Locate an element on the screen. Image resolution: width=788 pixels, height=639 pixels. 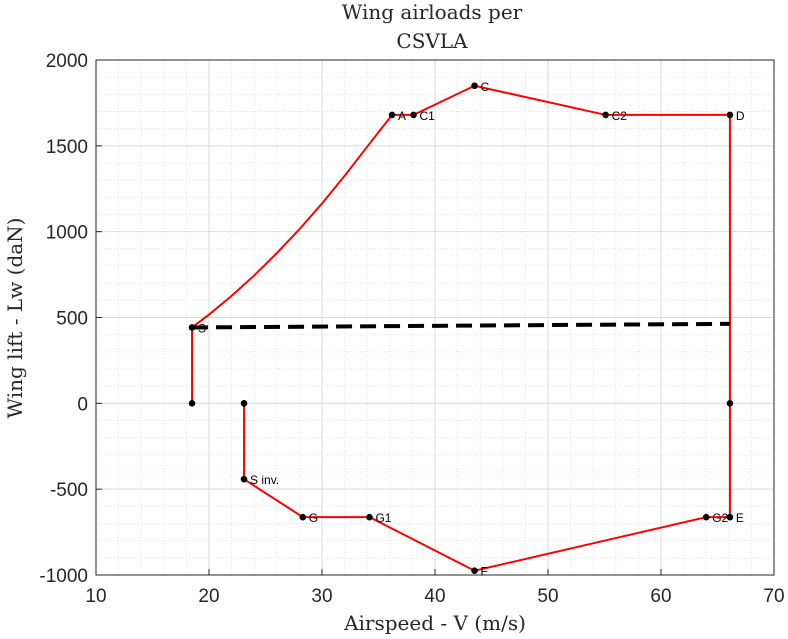
point-label: E is located at coordinates (740, 518).